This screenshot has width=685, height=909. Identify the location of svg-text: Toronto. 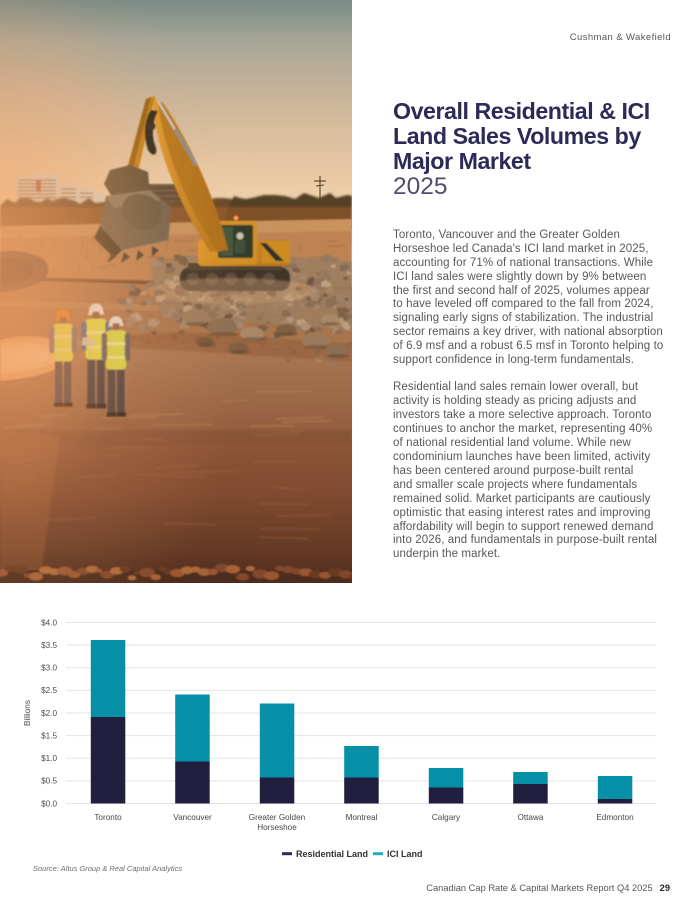
(108, 817).